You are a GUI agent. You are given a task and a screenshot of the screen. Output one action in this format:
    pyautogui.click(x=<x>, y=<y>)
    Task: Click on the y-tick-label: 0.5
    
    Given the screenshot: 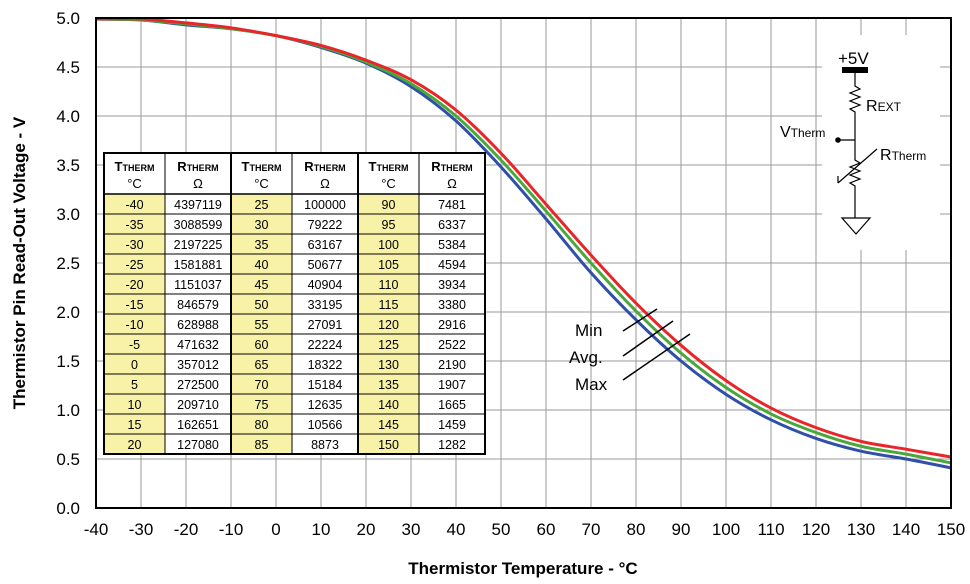 What is the action you would take?
    pyautogui.click(x=68, y=459)
    